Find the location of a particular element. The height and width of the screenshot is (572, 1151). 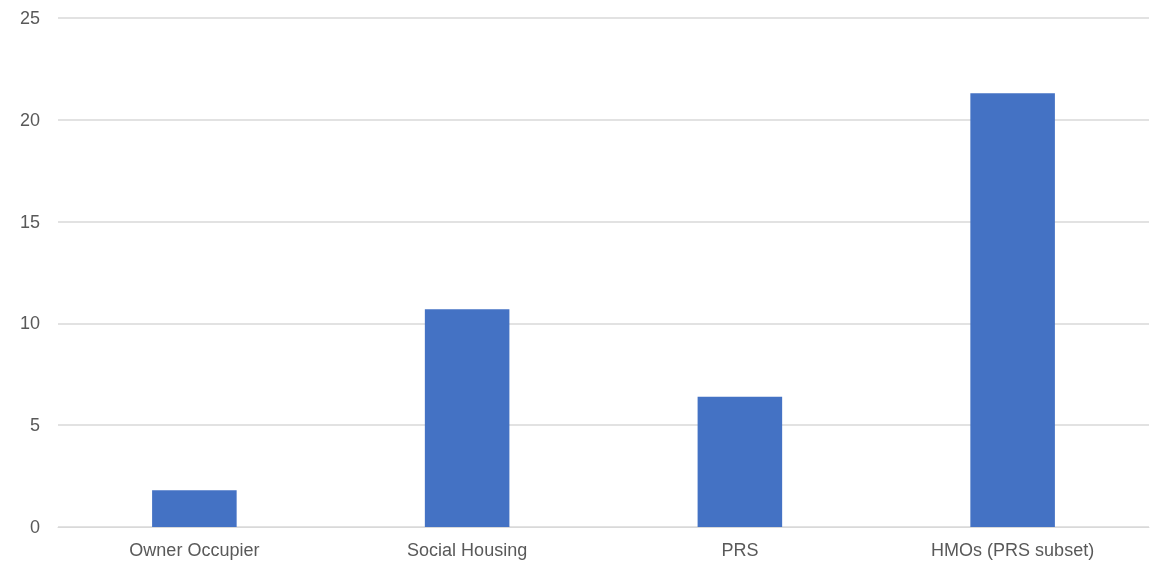

y-tick-label: 15 is located at coordinates (29, 221).